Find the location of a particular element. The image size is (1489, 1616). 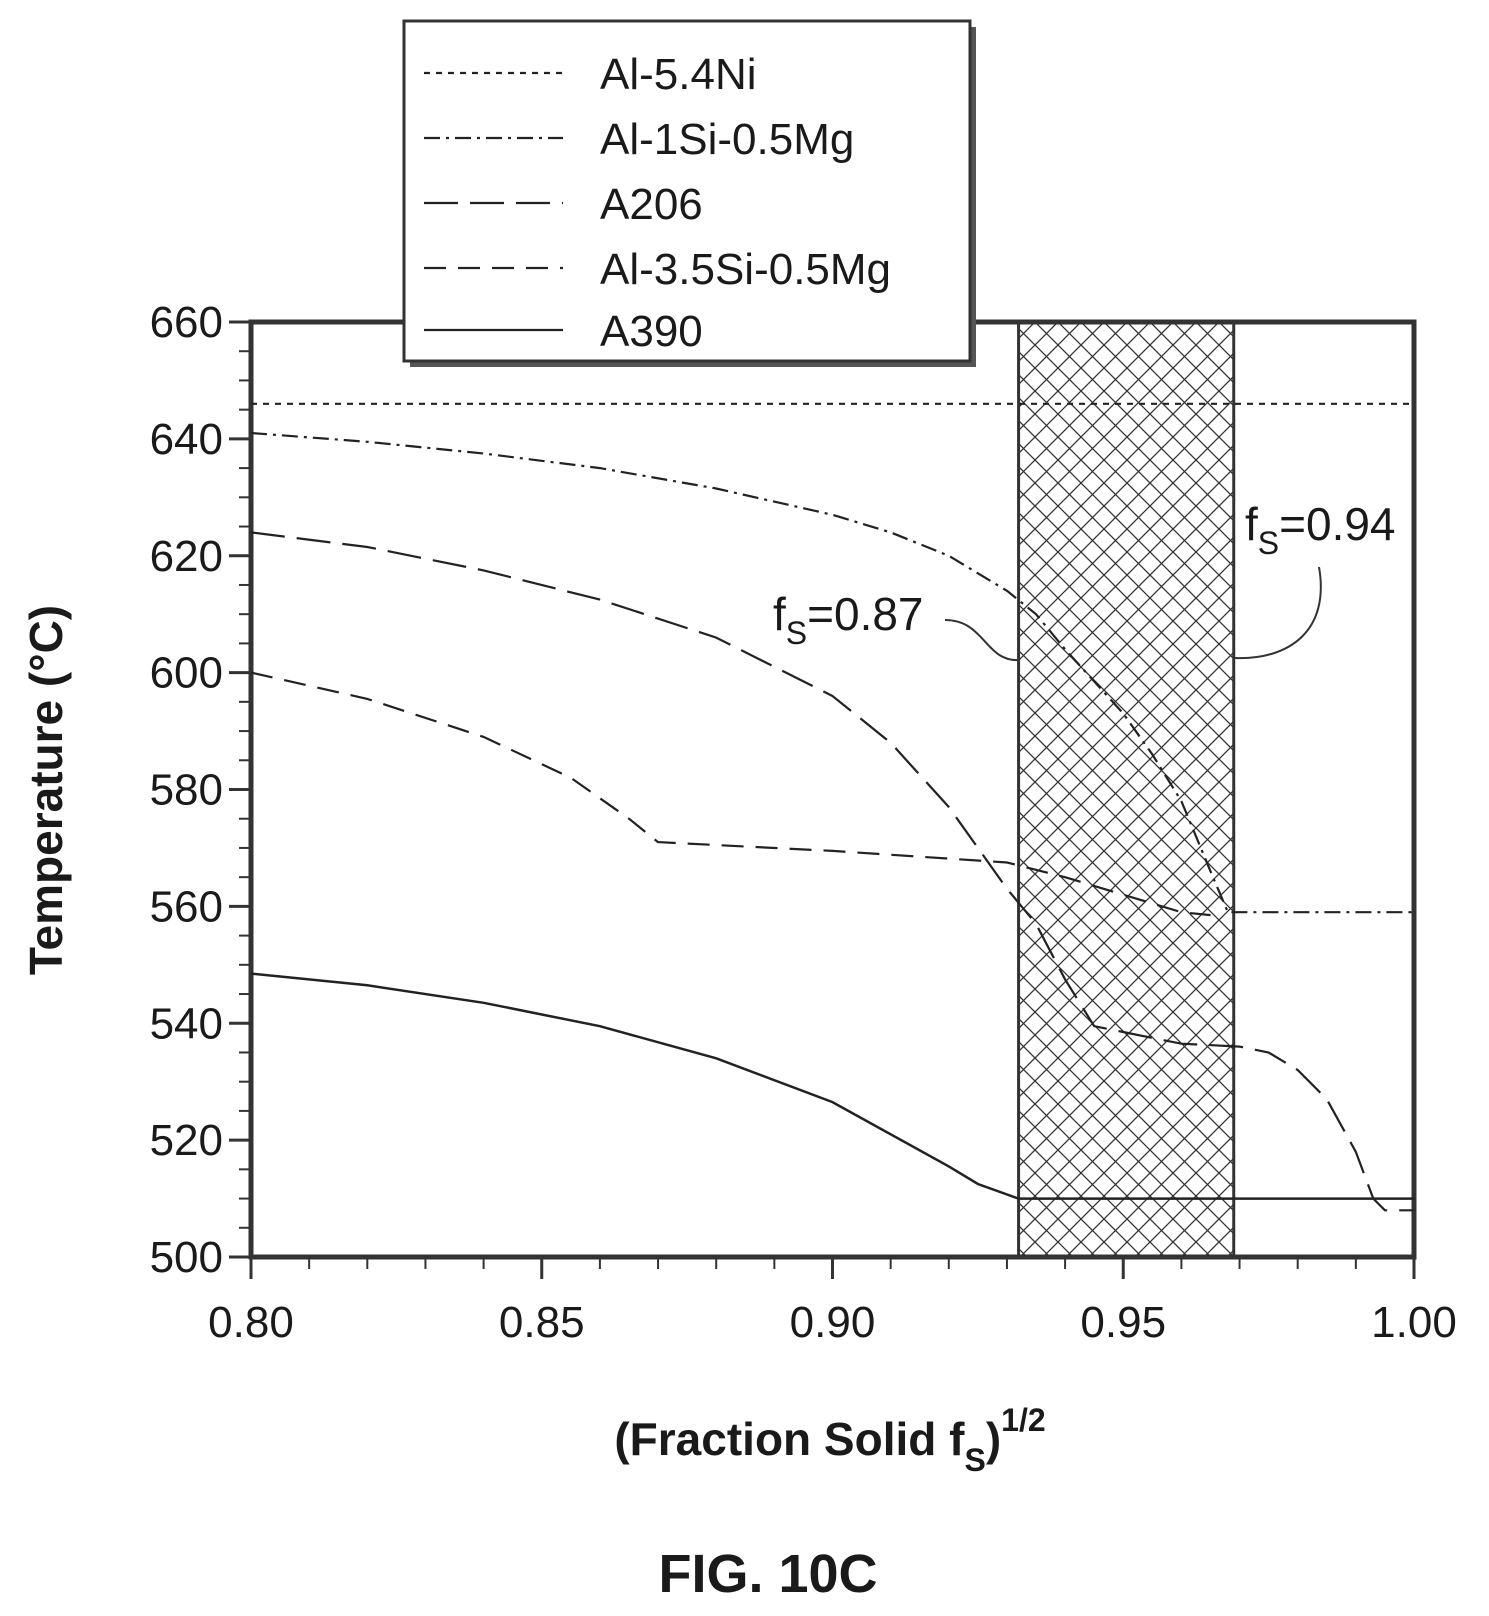

legend-label: A390 is located at coordinates (651, 331).